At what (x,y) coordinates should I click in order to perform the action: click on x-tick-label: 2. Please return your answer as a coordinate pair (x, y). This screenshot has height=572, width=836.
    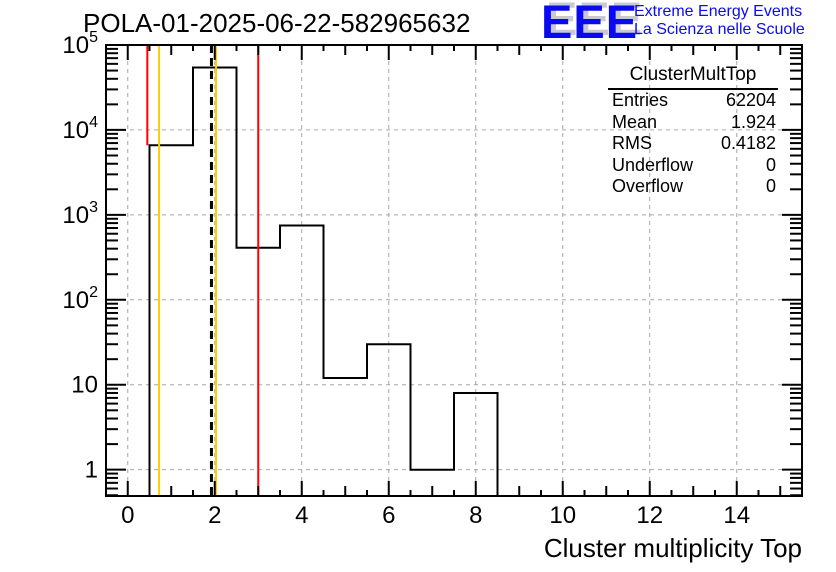
    Looking at the image, I should click on (214, 515).